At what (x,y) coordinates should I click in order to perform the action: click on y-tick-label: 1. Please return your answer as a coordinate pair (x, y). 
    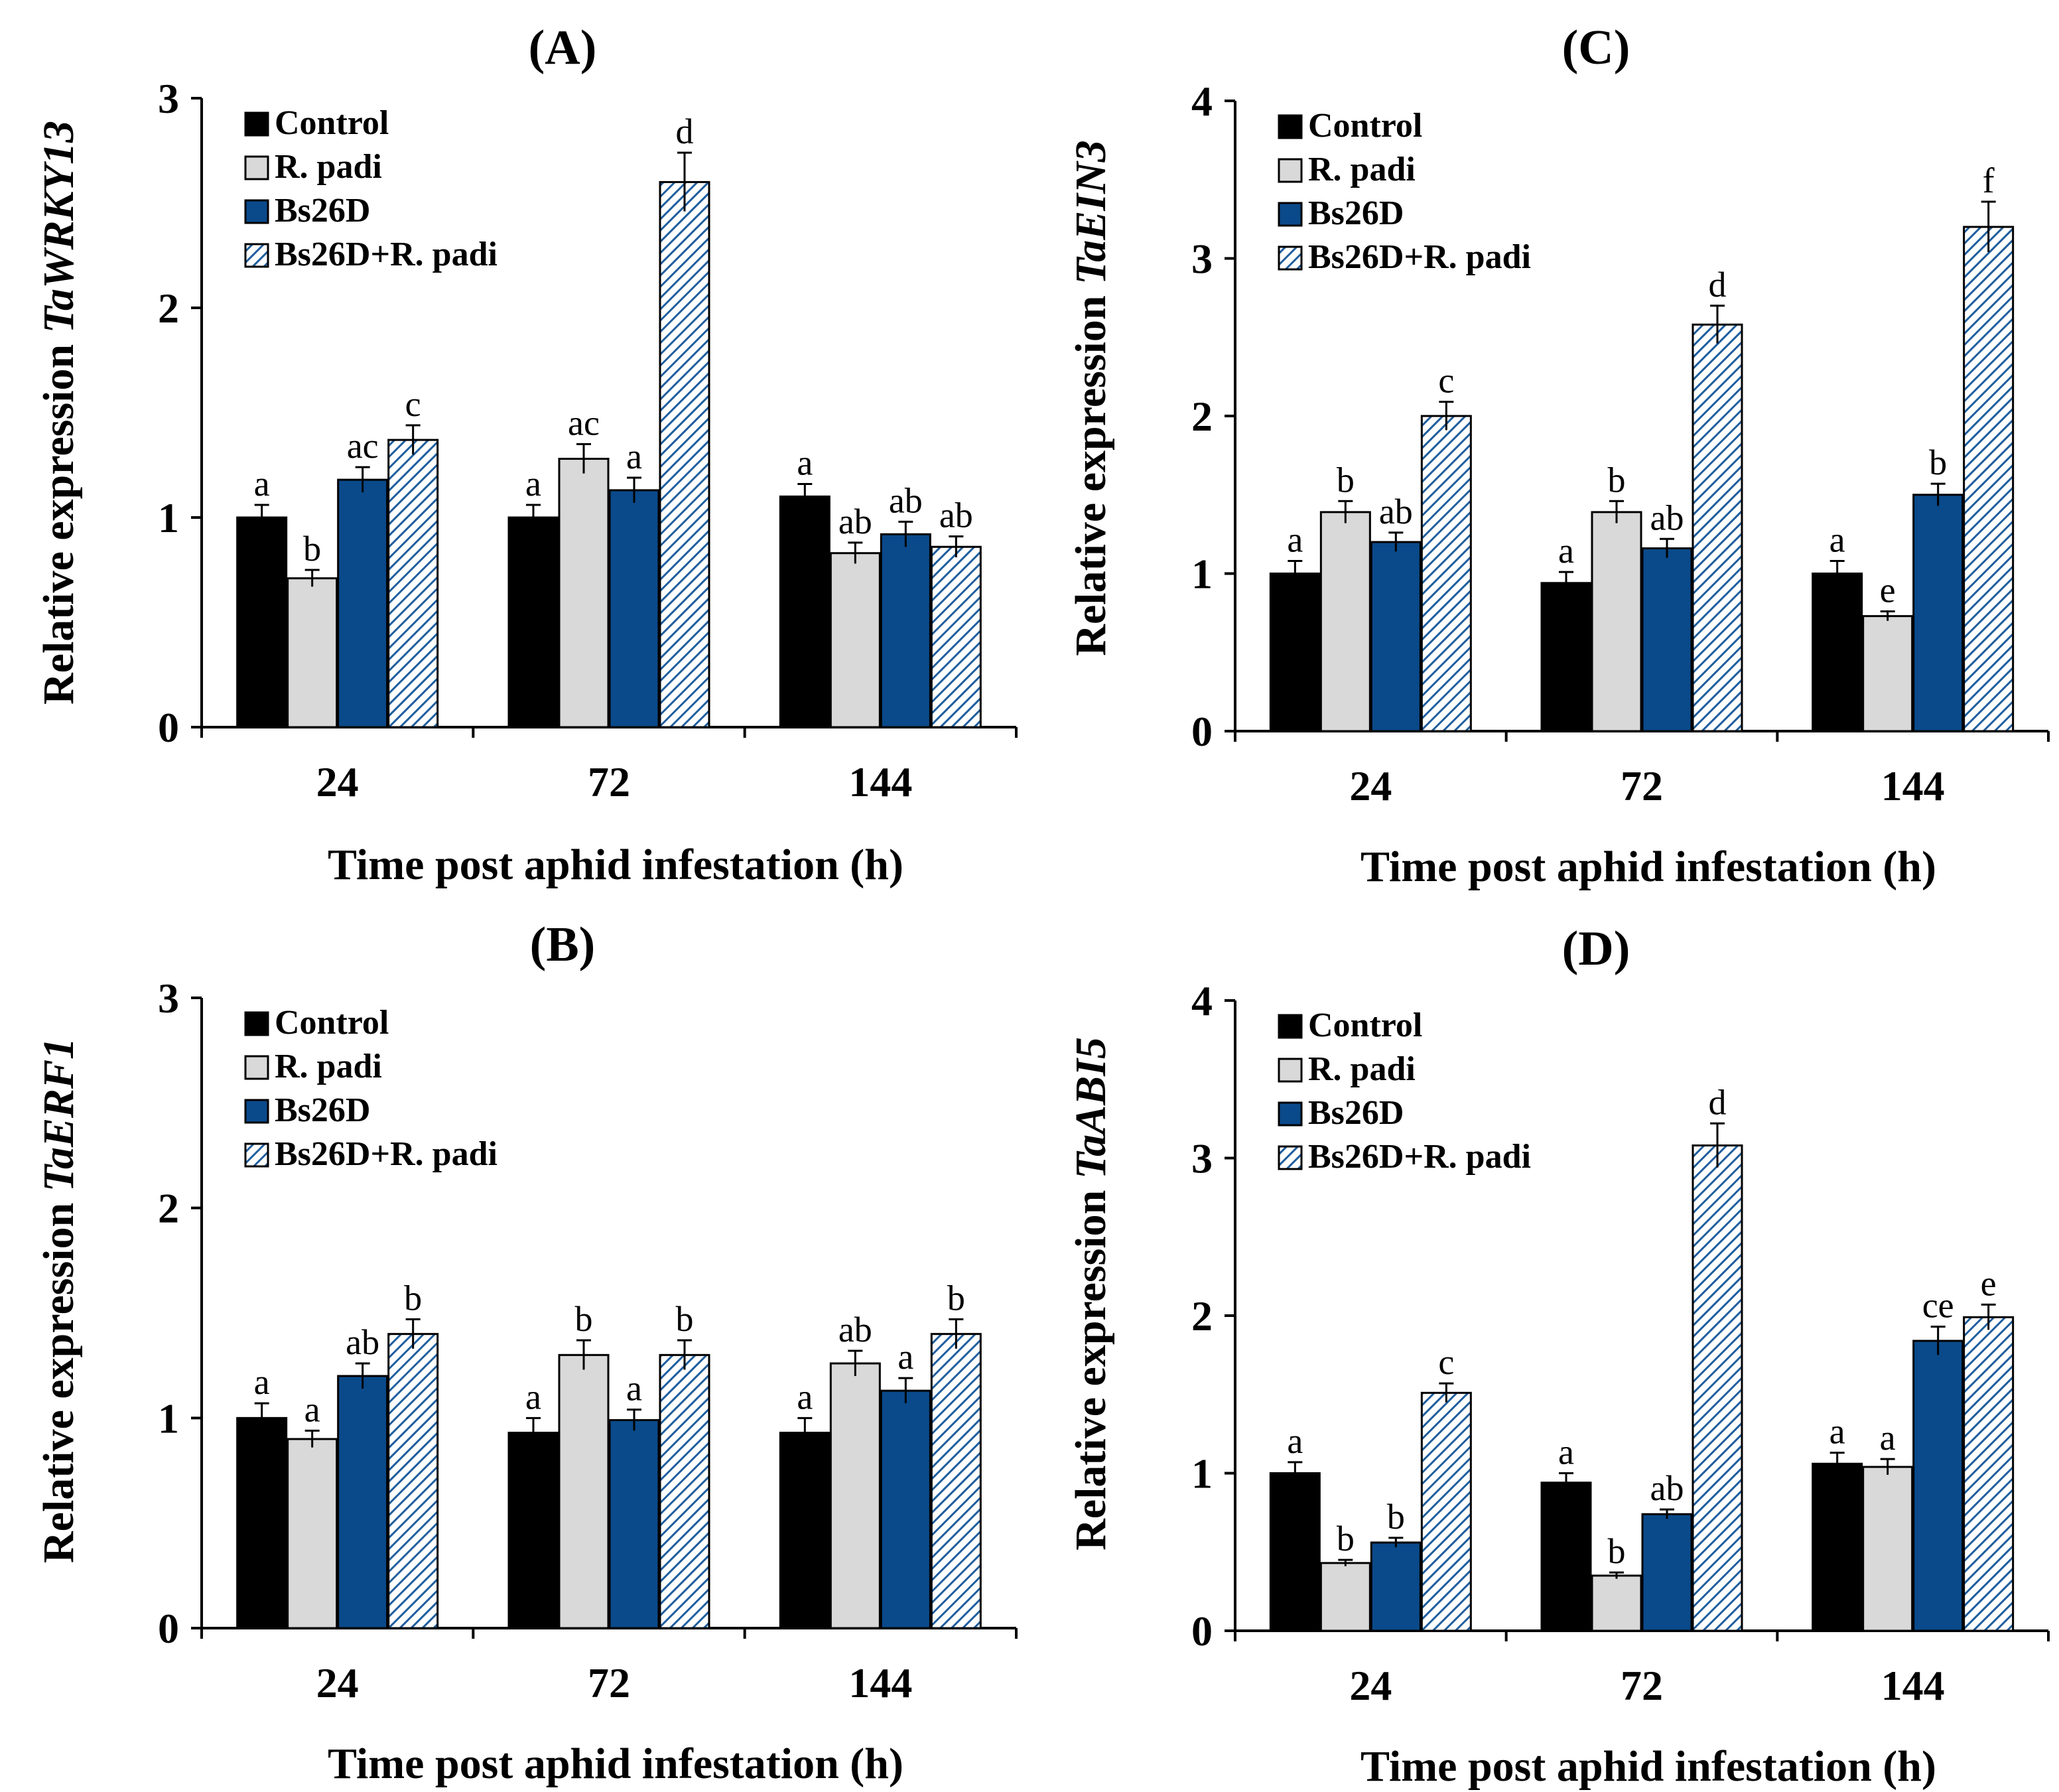
    Looking at the image, I should click on (168, 1418).